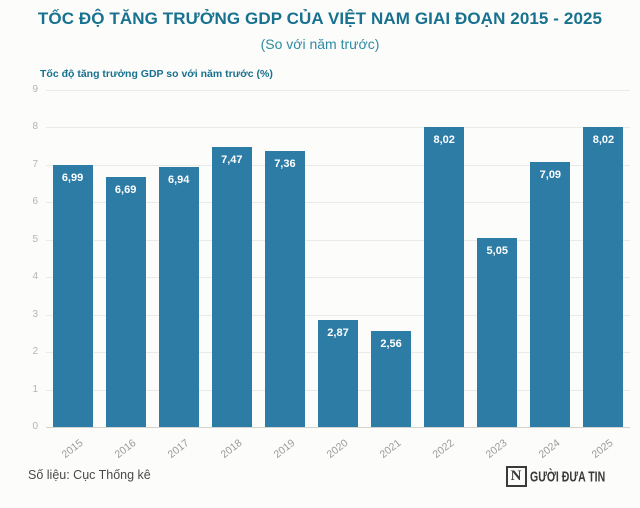 The width and height of the screenshot is (640, 508). I want to click on bar-value-label-2015: 6,99, so click(72, 178).